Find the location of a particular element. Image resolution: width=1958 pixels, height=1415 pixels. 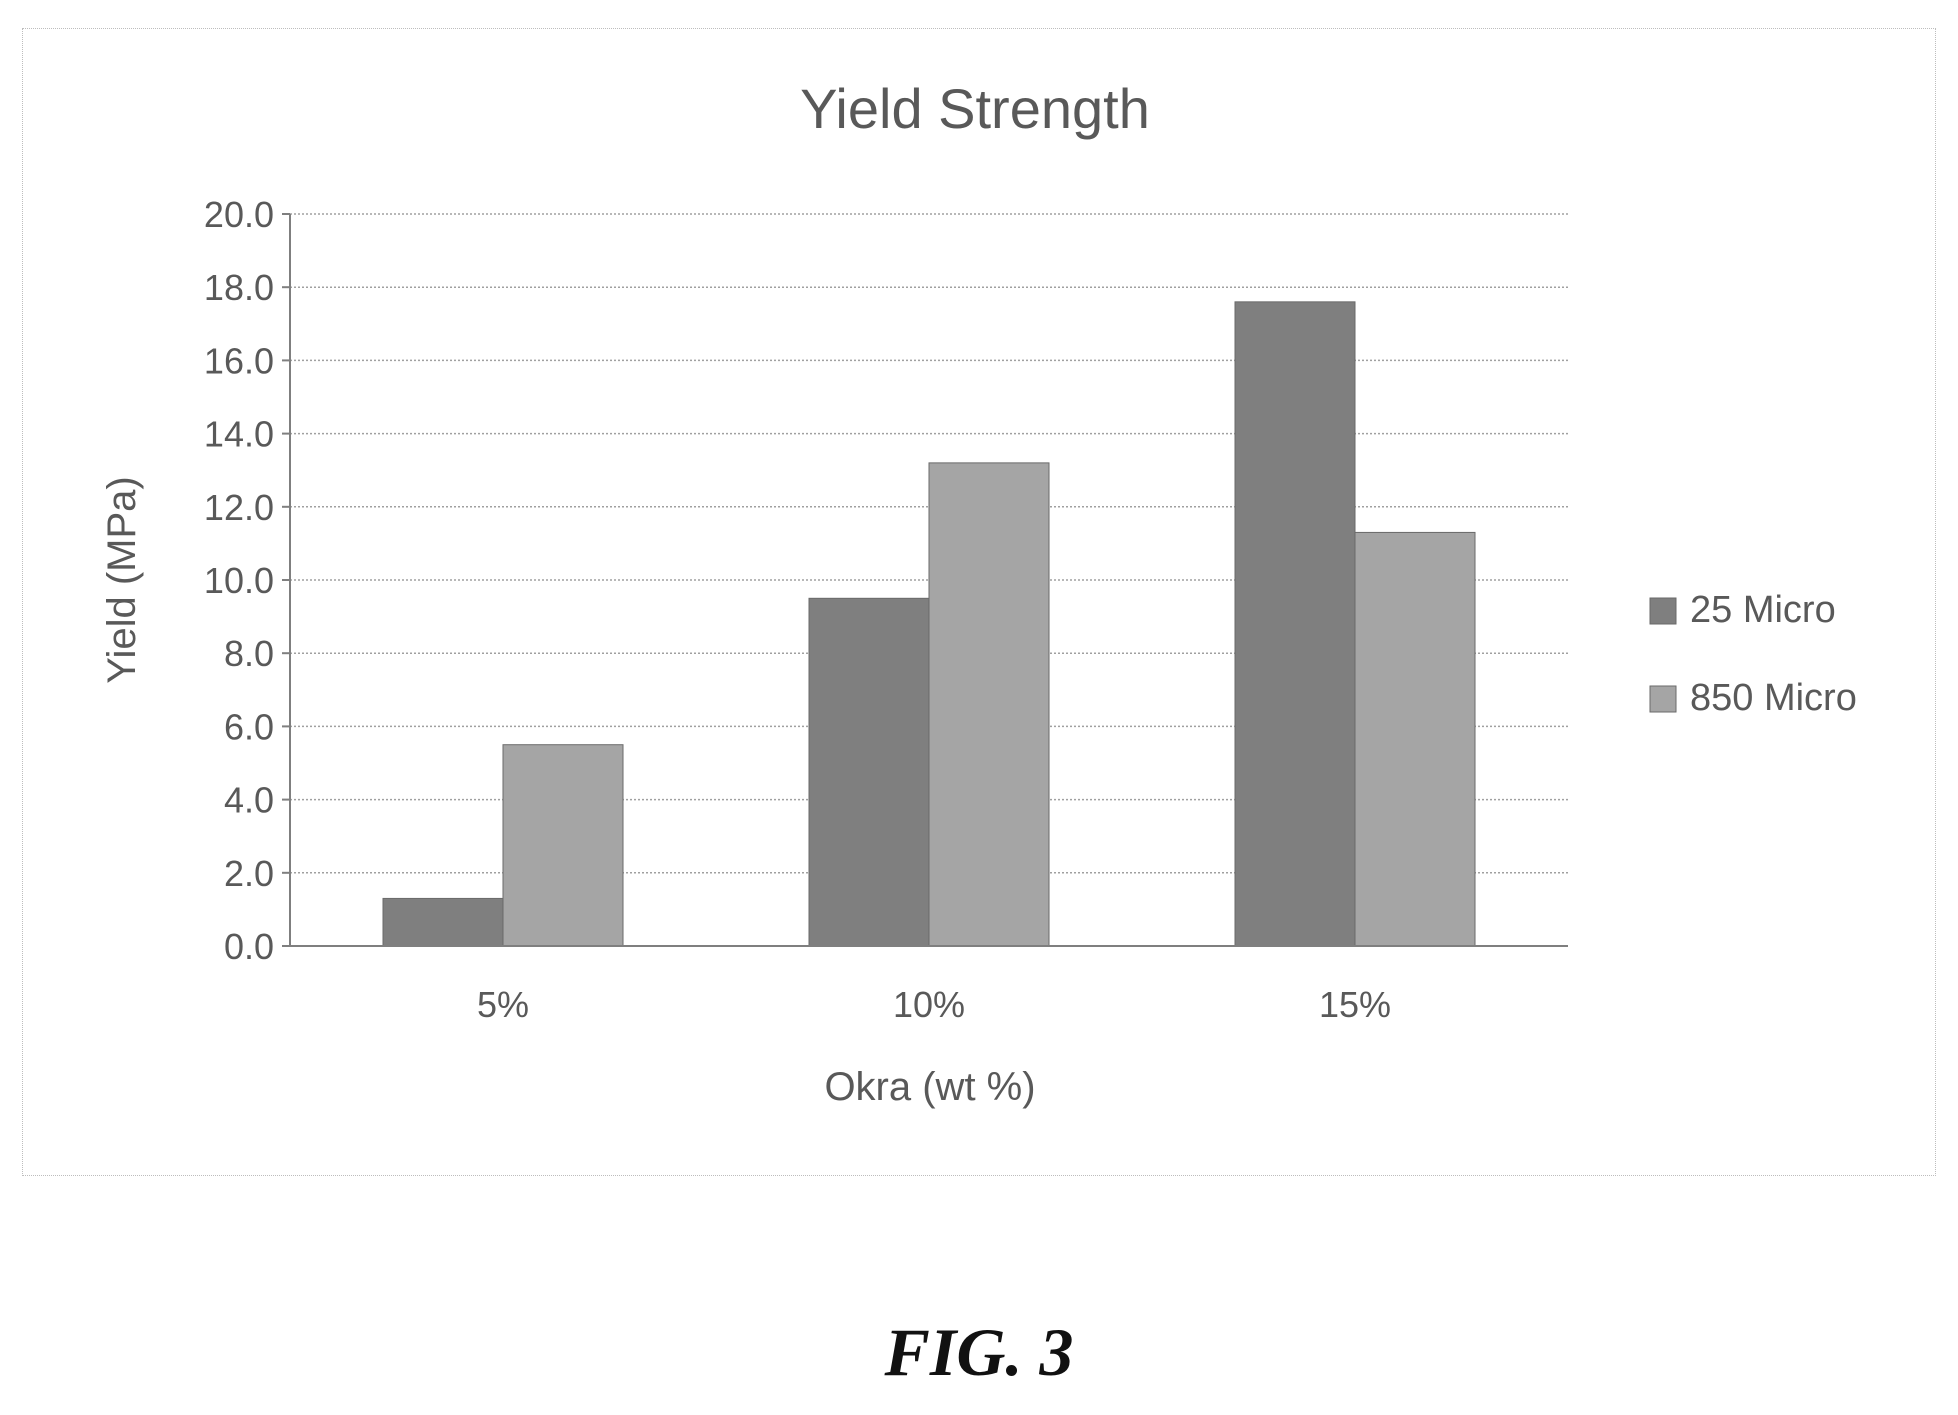

y-tick-label: 6.0 is located at coordinates (249, 726).